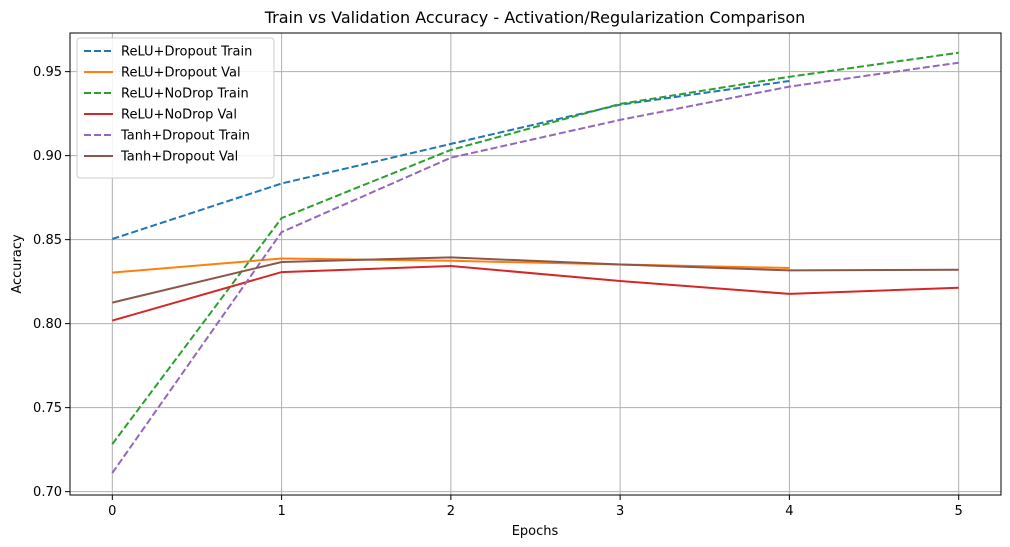 This screenshot has width=1010, height=547. I want to click on series-line-tanh-dropout-val, so click(535, 280).